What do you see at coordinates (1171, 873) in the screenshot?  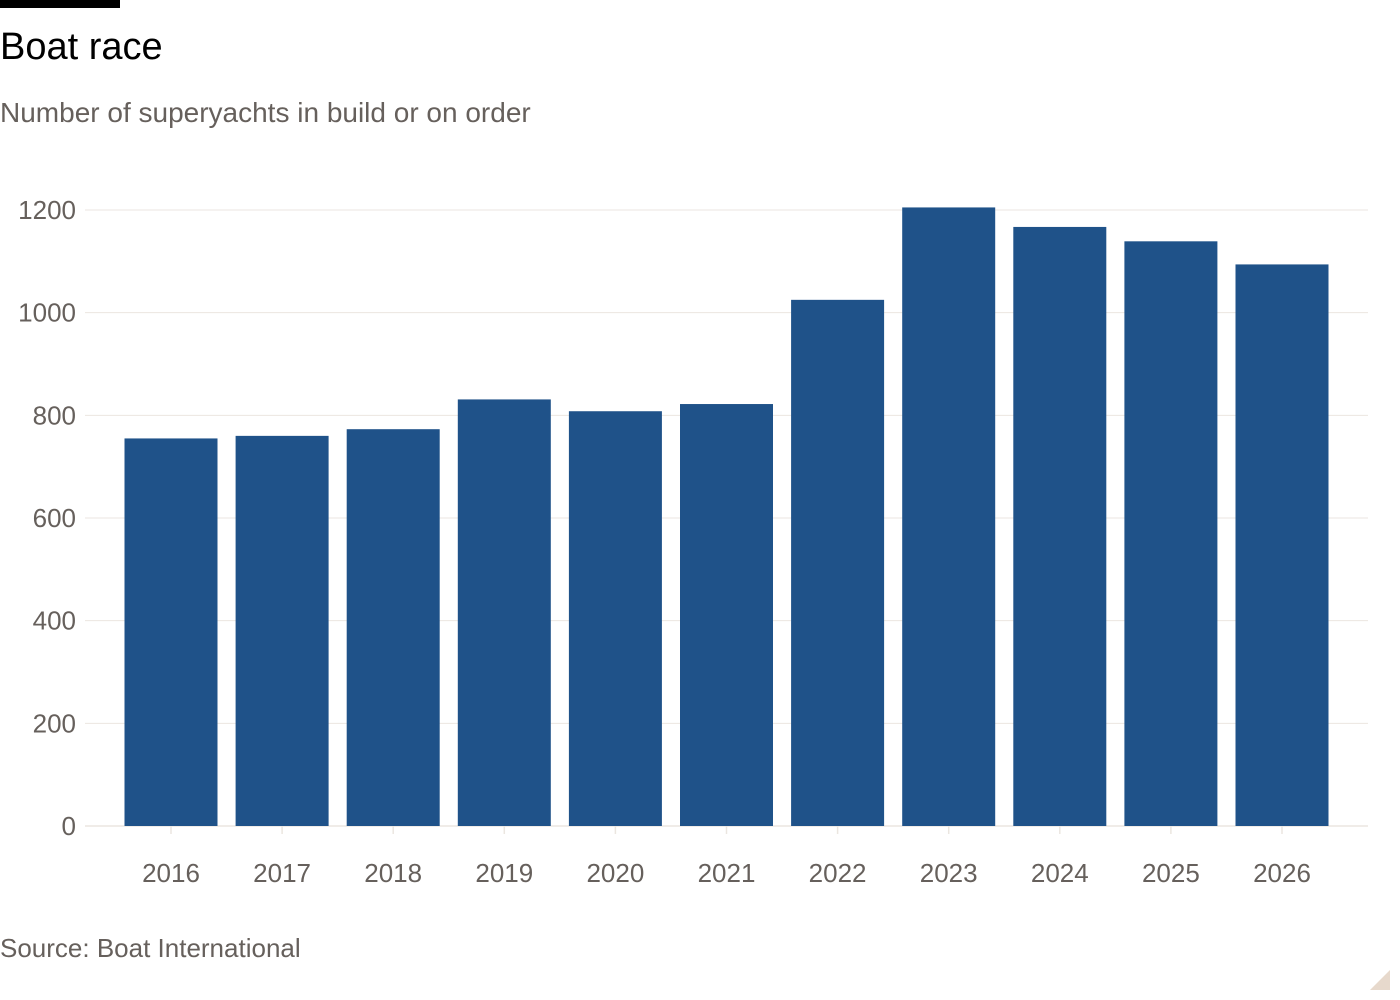 I see `x-tick-label: 2025` at bounding box center [1171, 873].